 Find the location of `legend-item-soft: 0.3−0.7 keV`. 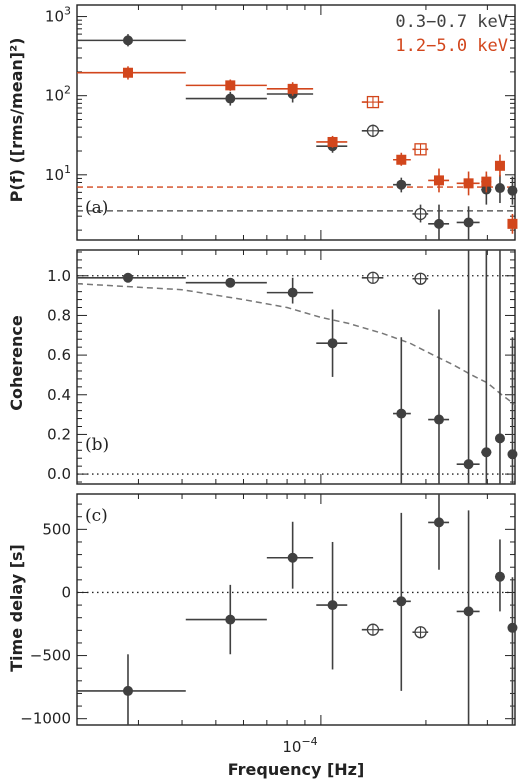

legend-item-soft: 0.3−0.7 keV is located at coordinates (451, 22).